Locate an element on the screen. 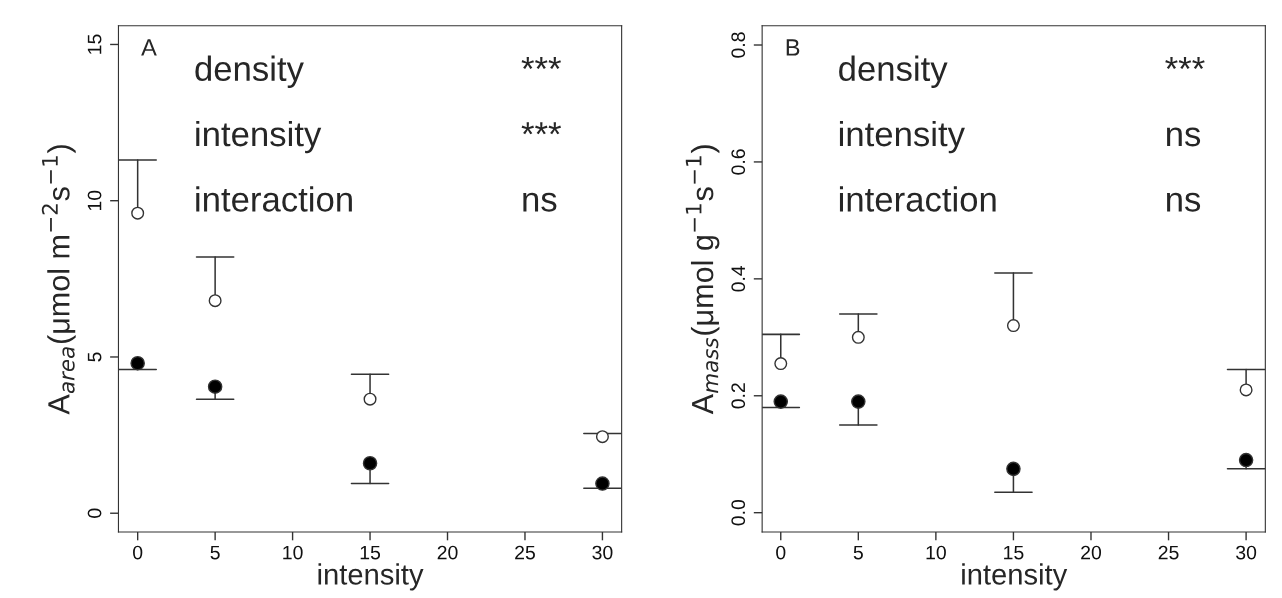 The height and width of the screenshot is (598, 1282). y-tick-label: 0.6 is located at coordinates (738, 162).